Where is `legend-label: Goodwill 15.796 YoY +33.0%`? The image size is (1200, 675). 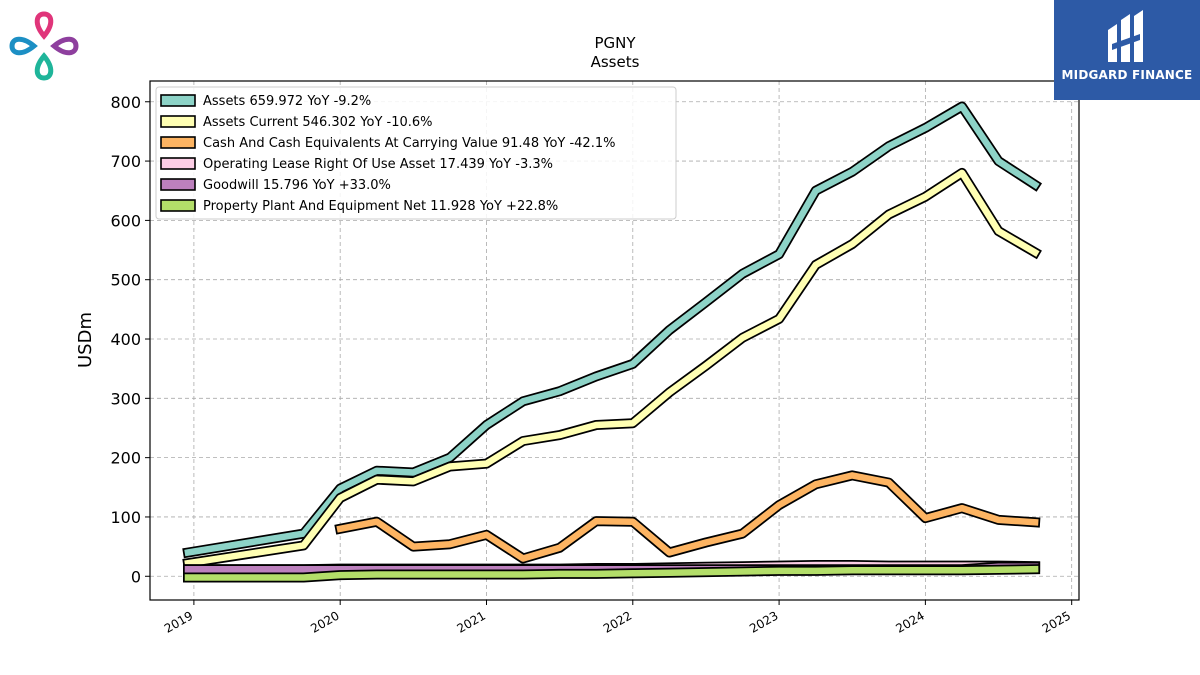
legend-label: Goodwill 15.796 YoY +33.0% is located at coordinates (297, 185).